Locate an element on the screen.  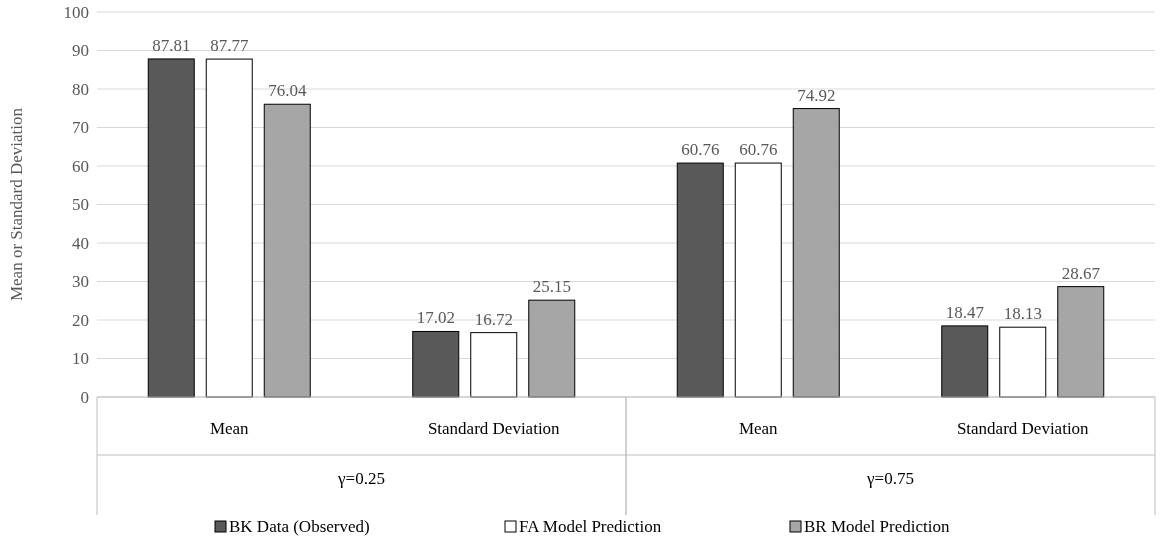
y-tick-label: 0 is located at coordinates (84, 397).